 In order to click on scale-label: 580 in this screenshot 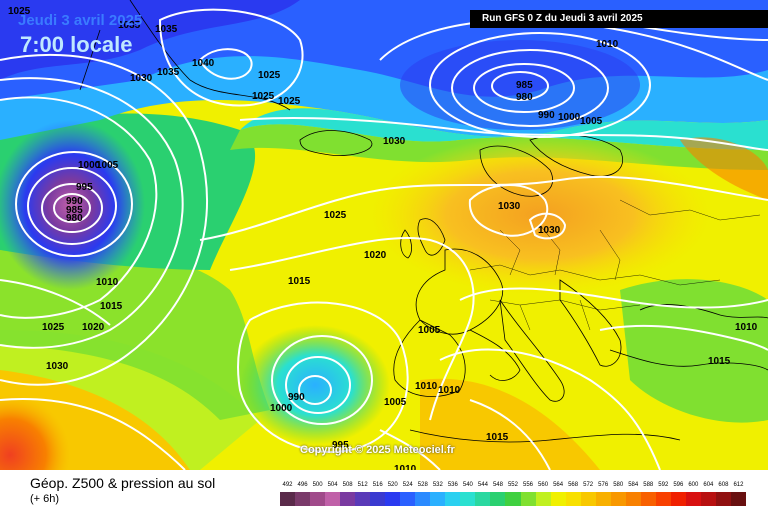, I will do `click(618, 485)`.